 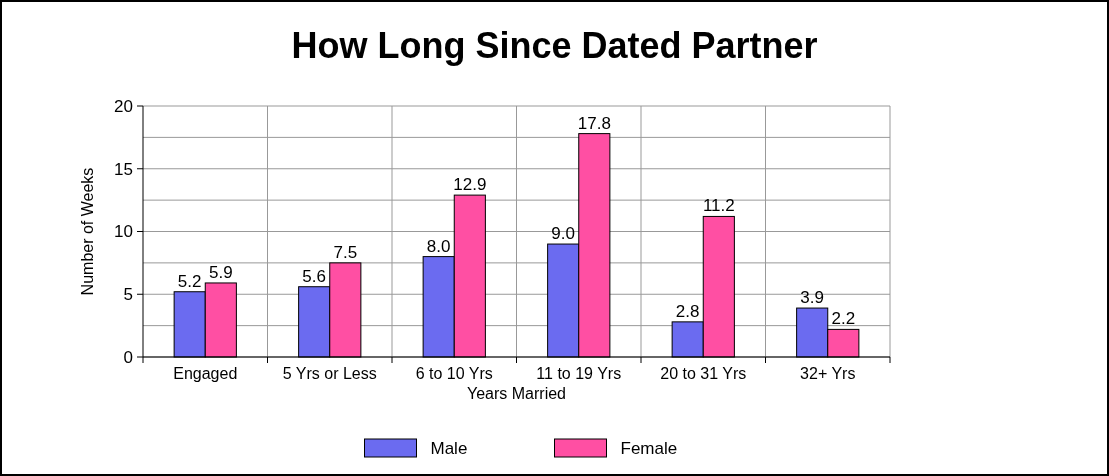 What do you see at coordinates (87, 231) in the screenshot?
I see `y-axis-title: Number of Weeks` at bounding box center [87, 231].